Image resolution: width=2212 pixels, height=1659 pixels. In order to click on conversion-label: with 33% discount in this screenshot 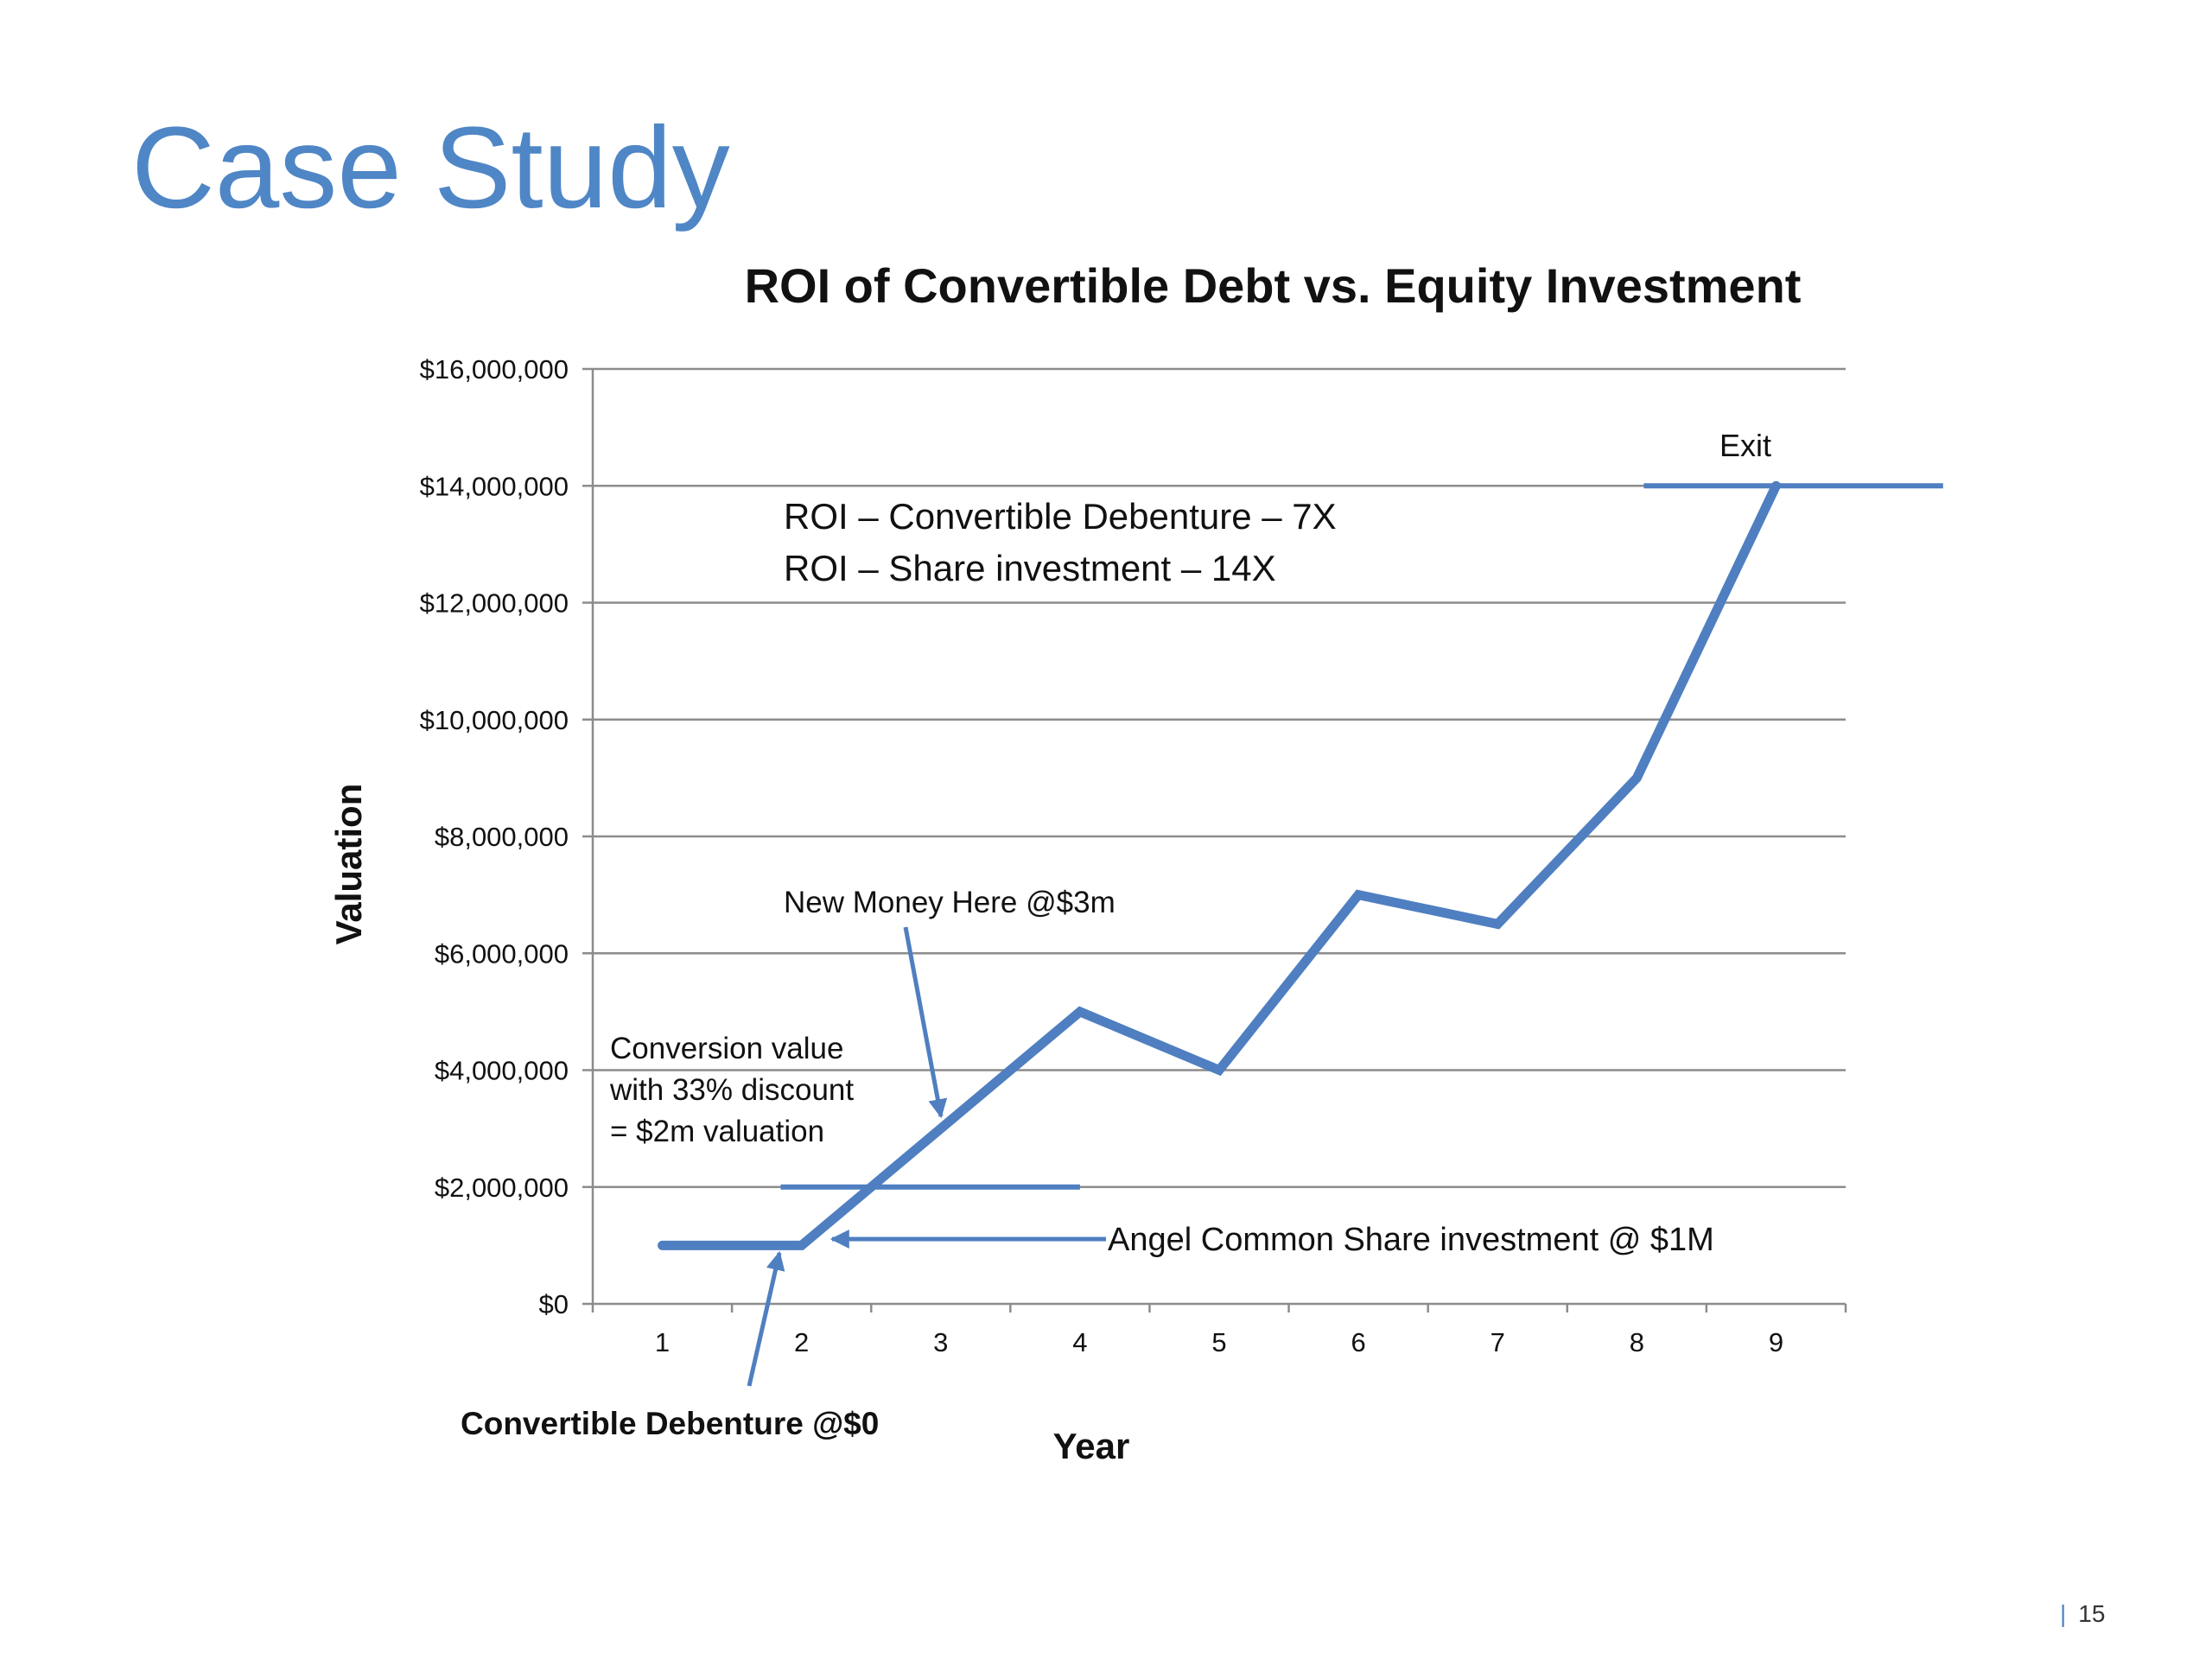, I will do `click(731, 1090)`.